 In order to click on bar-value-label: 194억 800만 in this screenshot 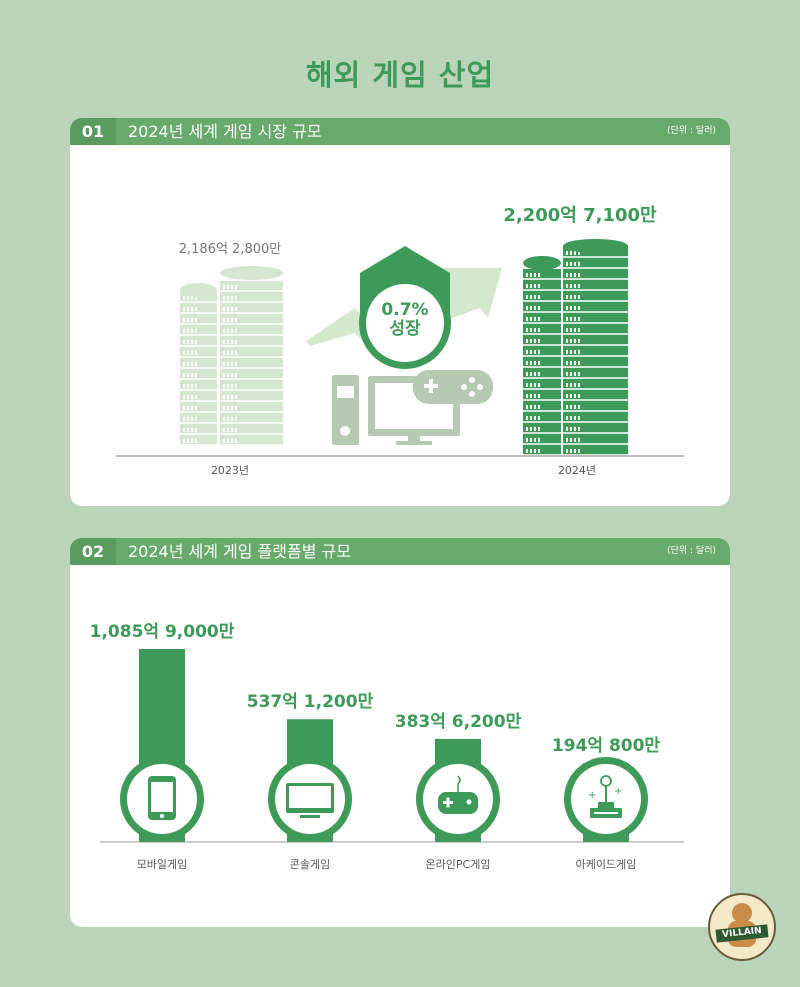, I will do `click(606, 746)`.